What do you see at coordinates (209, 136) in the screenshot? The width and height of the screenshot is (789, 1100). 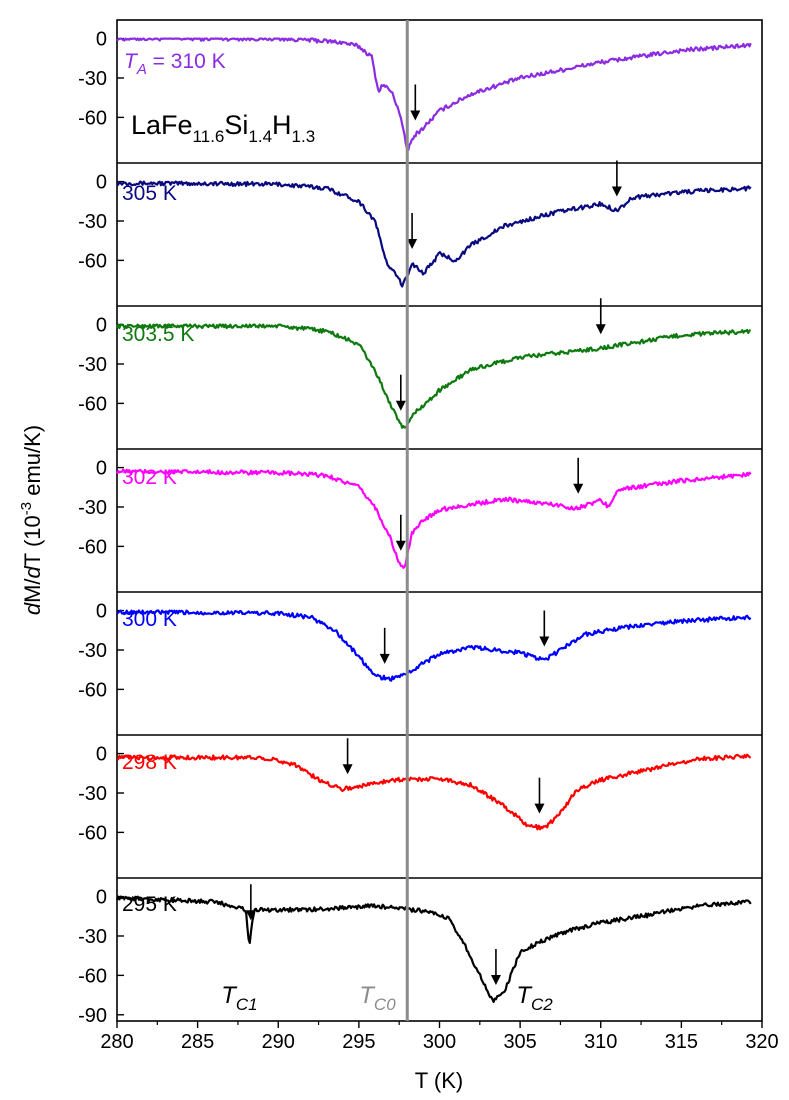 I see `formula-sub1: 11.6` at bounding box center [209, 136].